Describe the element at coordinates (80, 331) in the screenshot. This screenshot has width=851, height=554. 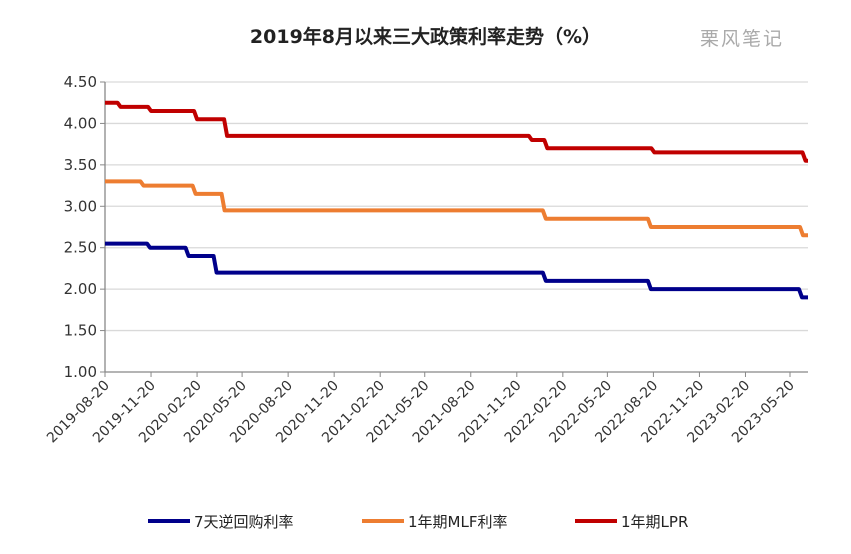
I see `y-tick-label: 1.50` at that location.